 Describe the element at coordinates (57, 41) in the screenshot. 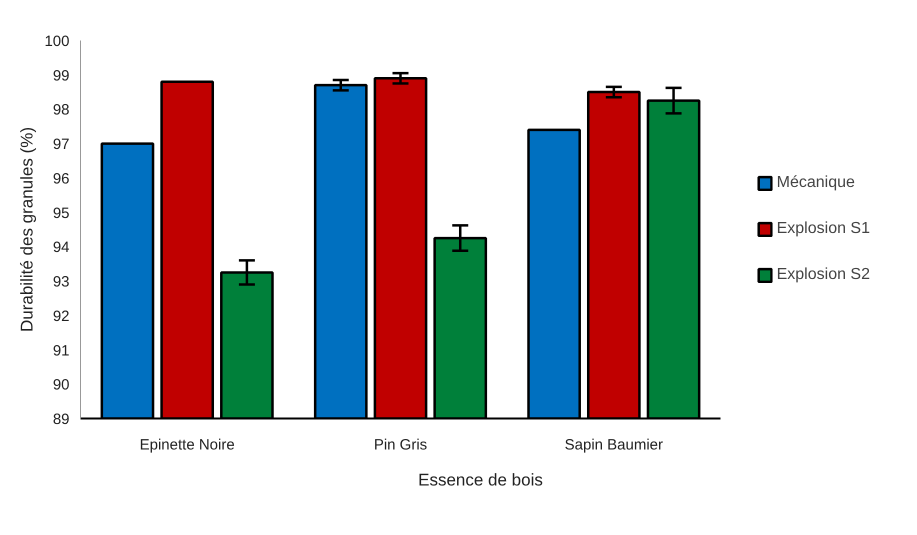

I see `y-tick-label: 100` at that location.